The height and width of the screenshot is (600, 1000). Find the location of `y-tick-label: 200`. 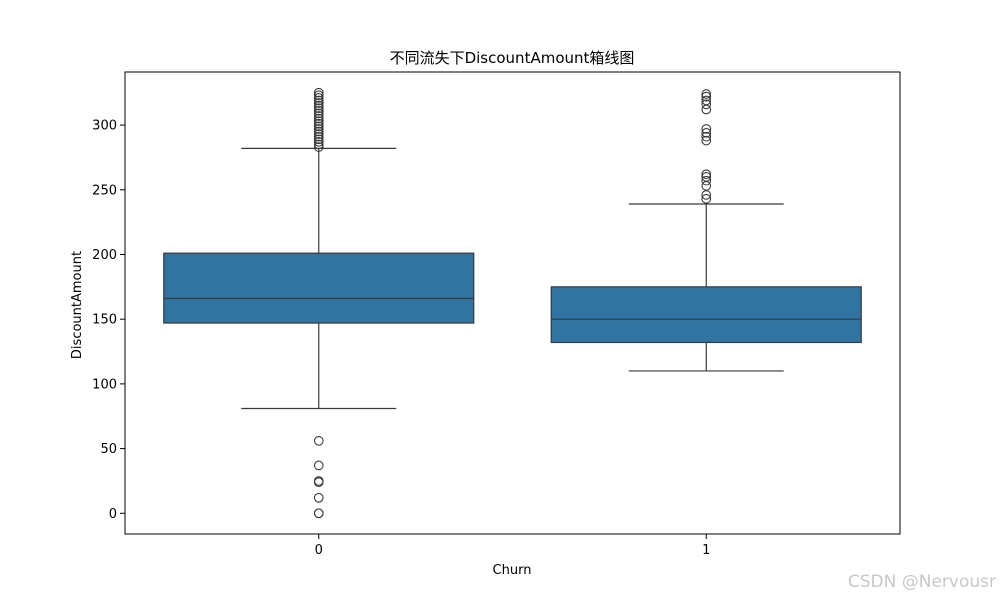

y-tick-label: 200 is located at coordinates (104, 255).